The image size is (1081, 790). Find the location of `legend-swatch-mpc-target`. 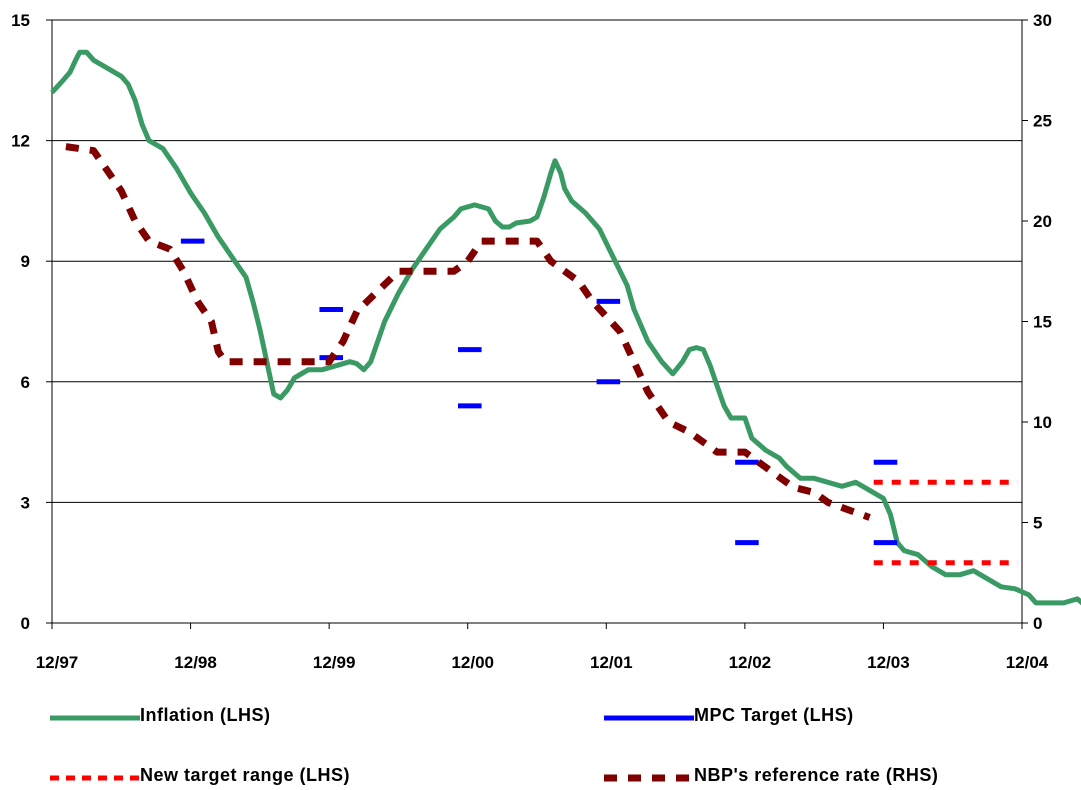

legend-swatch-mpc-target is located at coordinates (649, 715).